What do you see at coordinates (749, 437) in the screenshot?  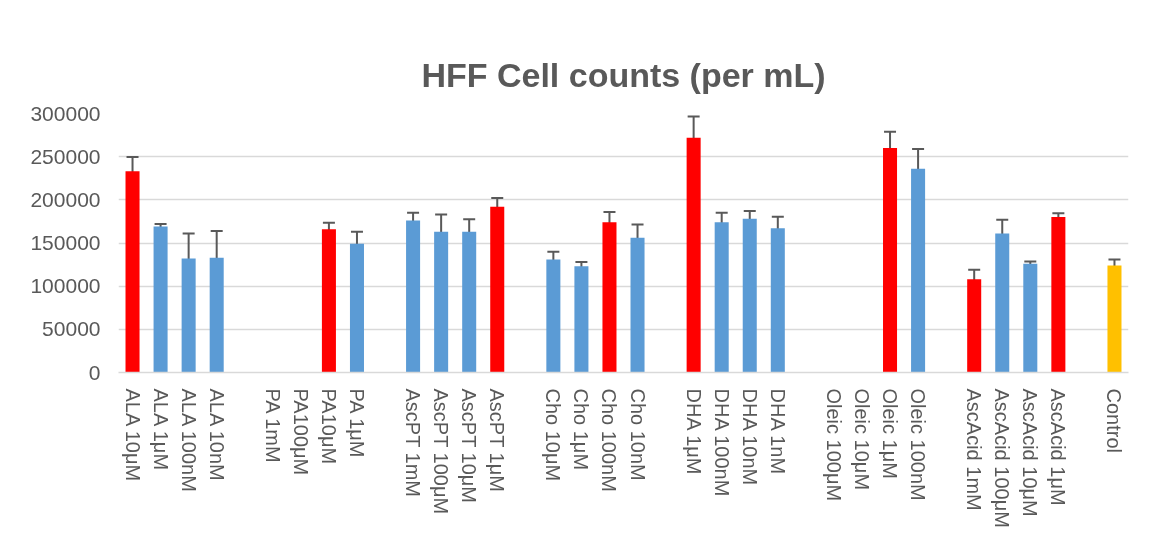 I see `x-tick-label: DHA 10nM` at bounding box center [749, 437].